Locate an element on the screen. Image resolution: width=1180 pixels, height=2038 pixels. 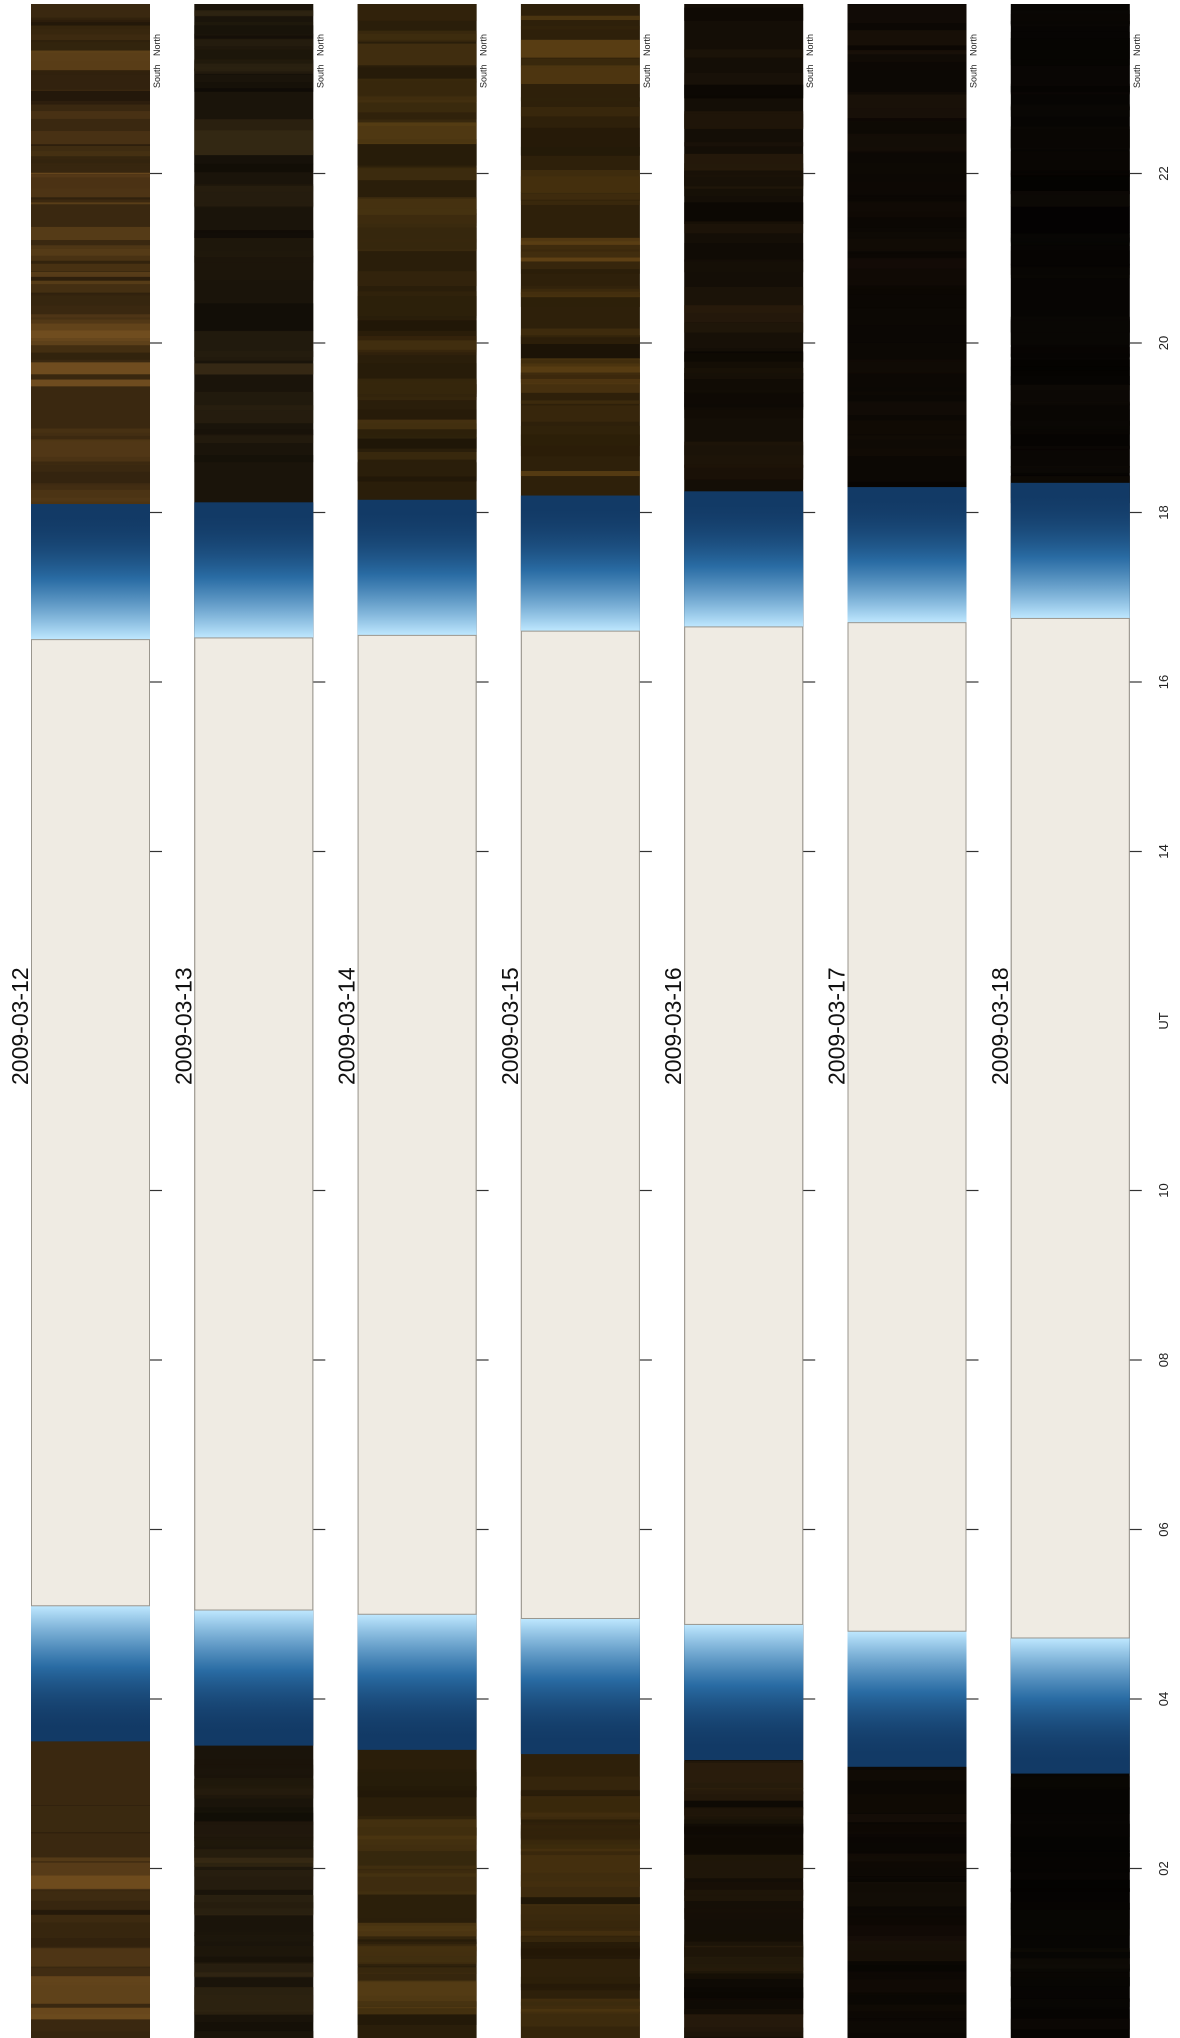
axis-tick-label: 20 is located at coordinates (1163, 343).